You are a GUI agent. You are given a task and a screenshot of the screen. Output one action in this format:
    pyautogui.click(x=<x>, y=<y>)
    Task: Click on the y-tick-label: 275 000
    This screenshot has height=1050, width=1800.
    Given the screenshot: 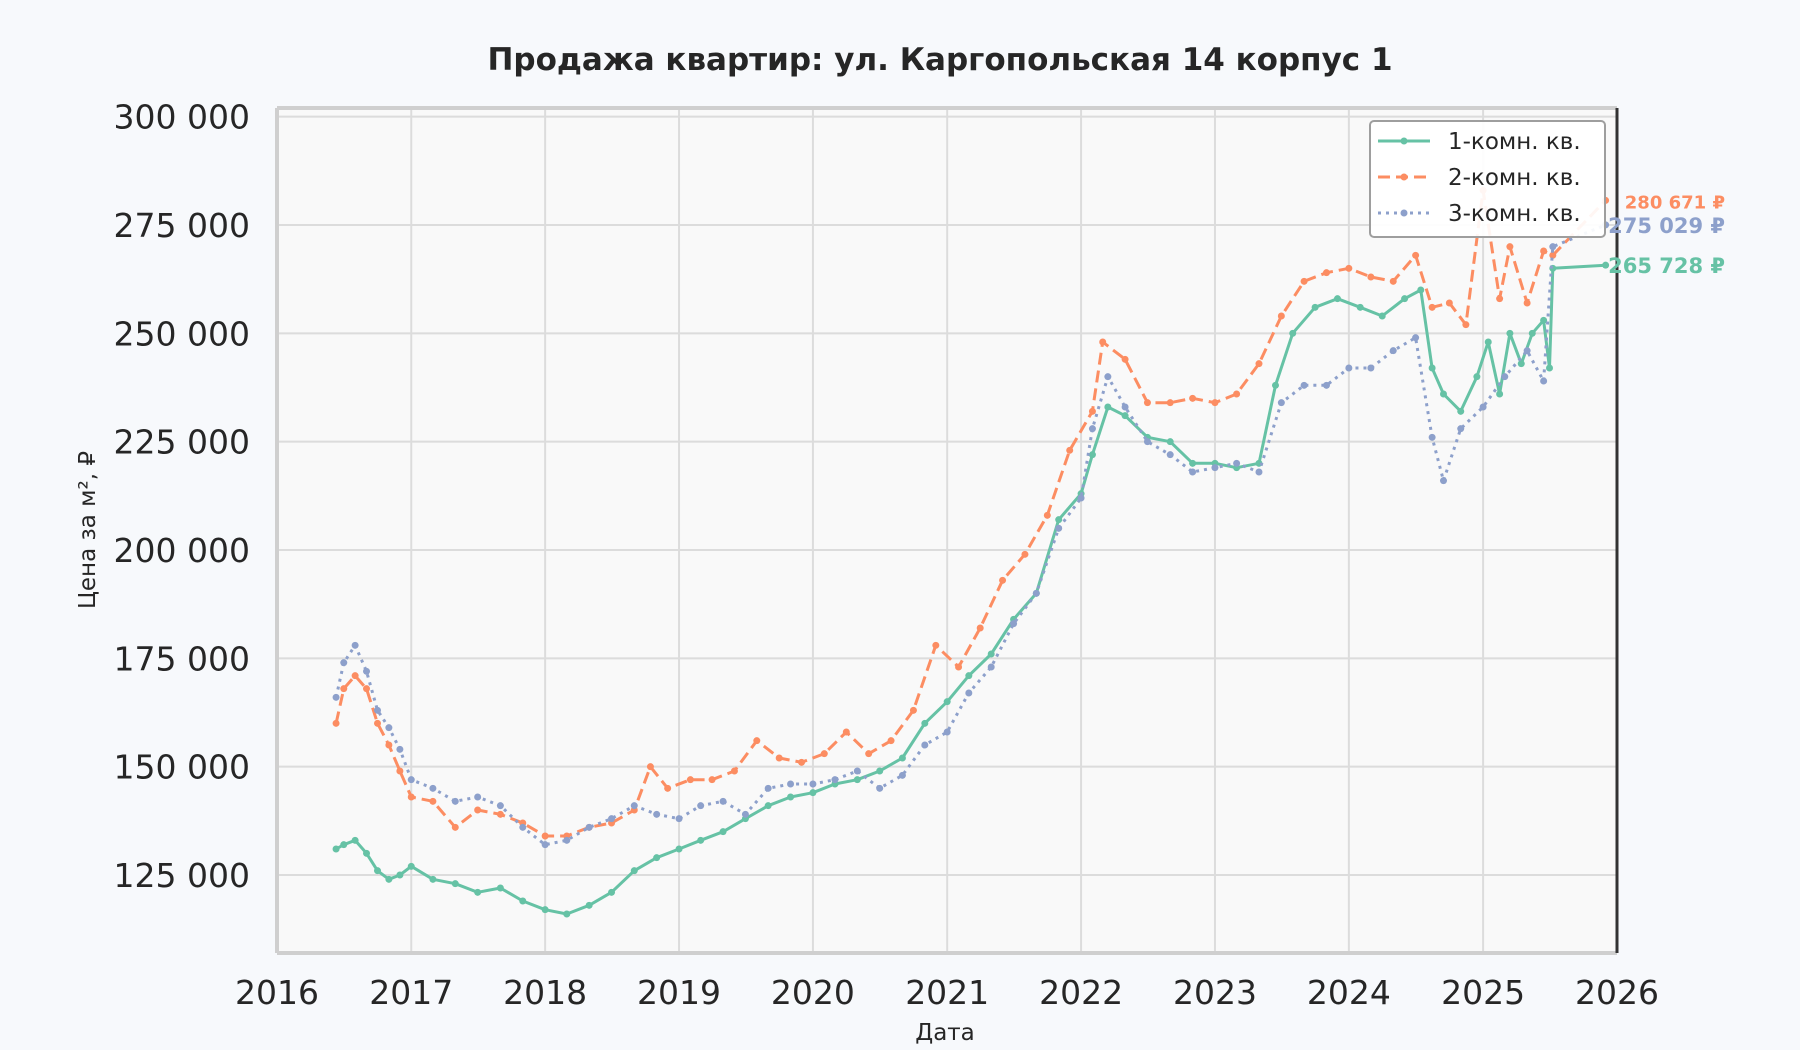 What is the action you would take?
    pyautogui.click(x=182, y=225)
    